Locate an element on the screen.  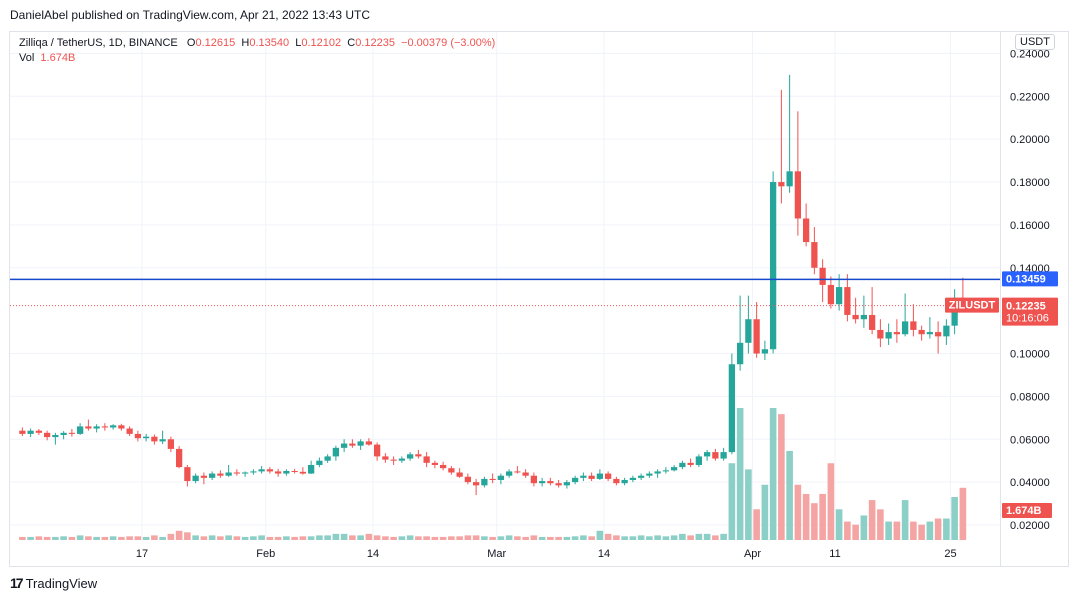
price-axis is located at coordinates (1035, 299).